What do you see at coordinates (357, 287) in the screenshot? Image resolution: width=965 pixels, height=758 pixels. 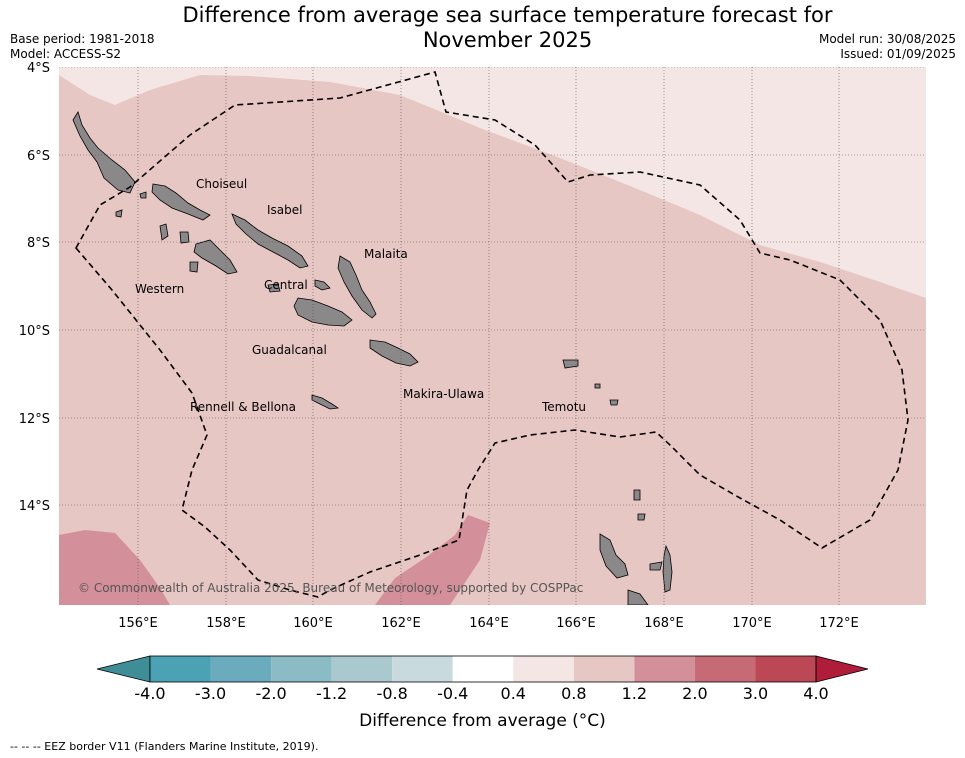 I see `island-malaita` at bounding box center [357, 287].